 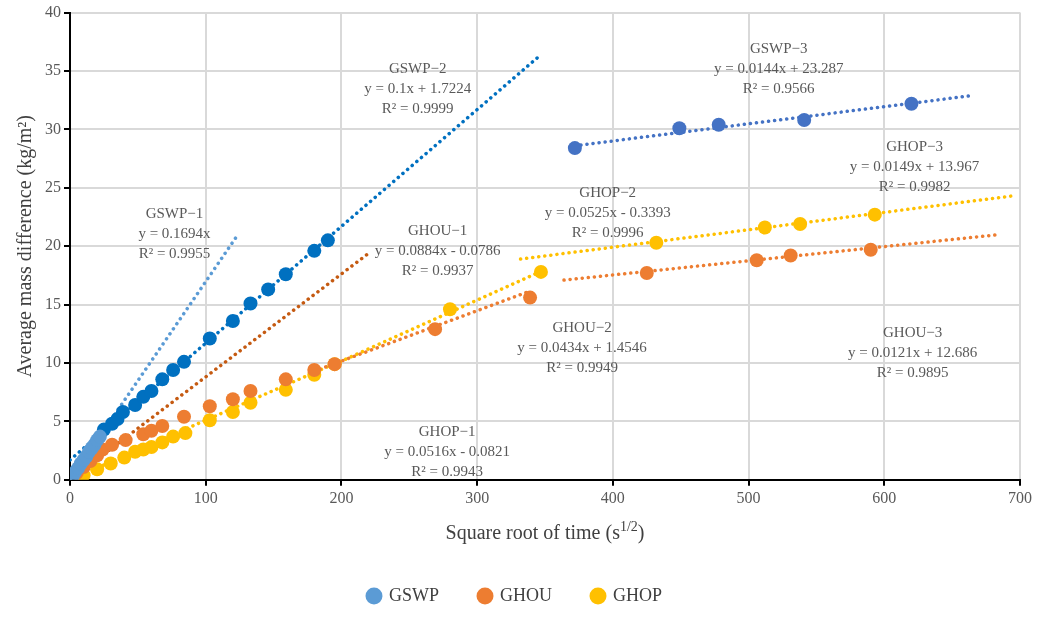 I want to click on annotation: GSWP−2 y = 0.1x + 1.7224 R² = 0.9999, so click(x=418, y=87).